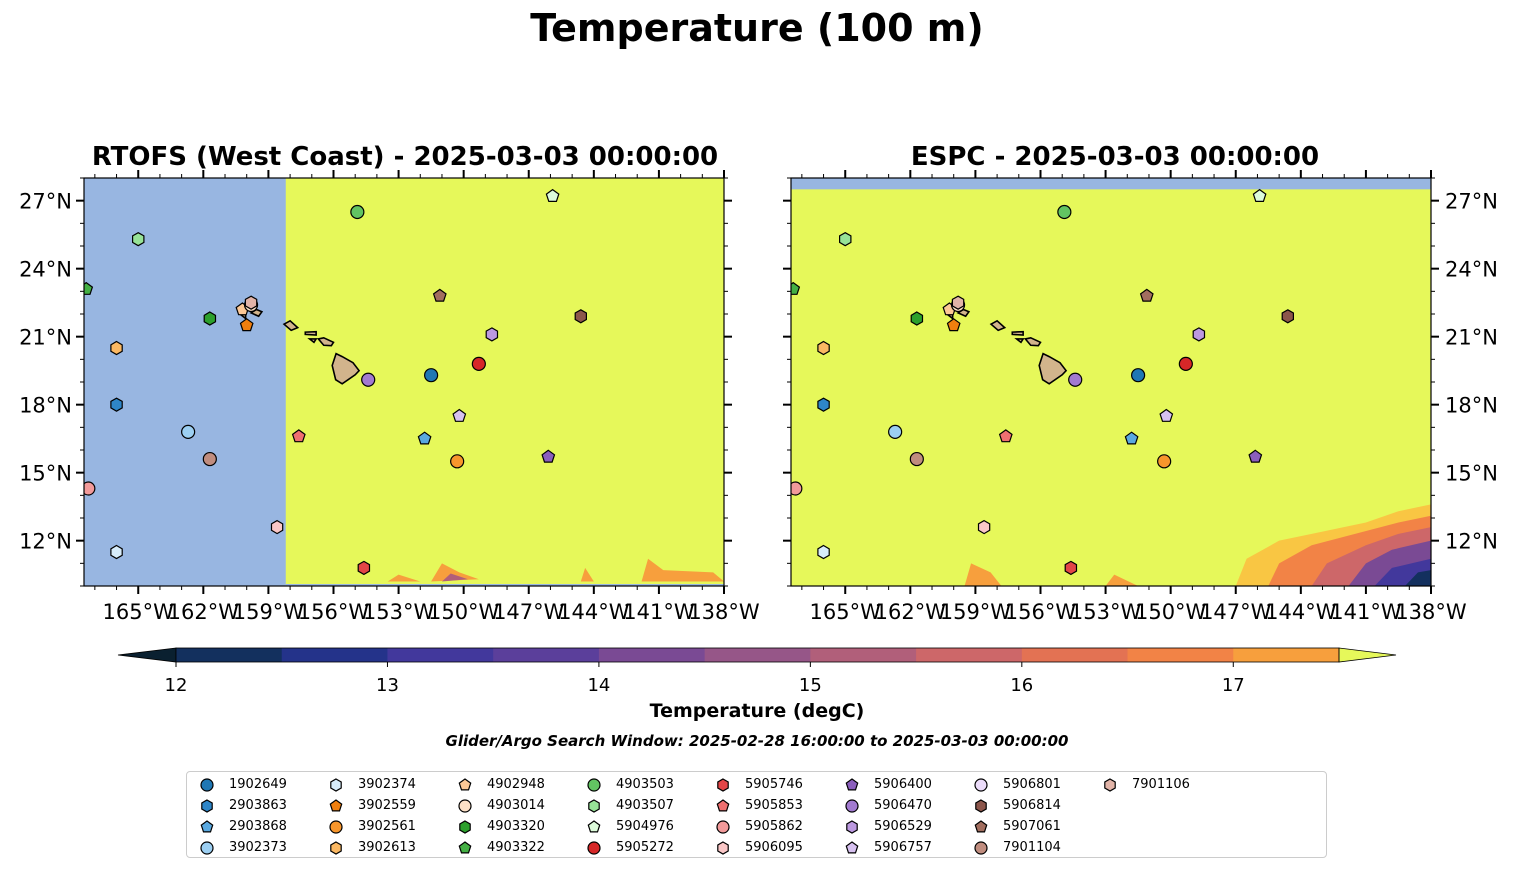  What do you see at coordinates (774, 847) in the screenshot?
I see `legend-label: 5906095` at bounding box center [774, 847].